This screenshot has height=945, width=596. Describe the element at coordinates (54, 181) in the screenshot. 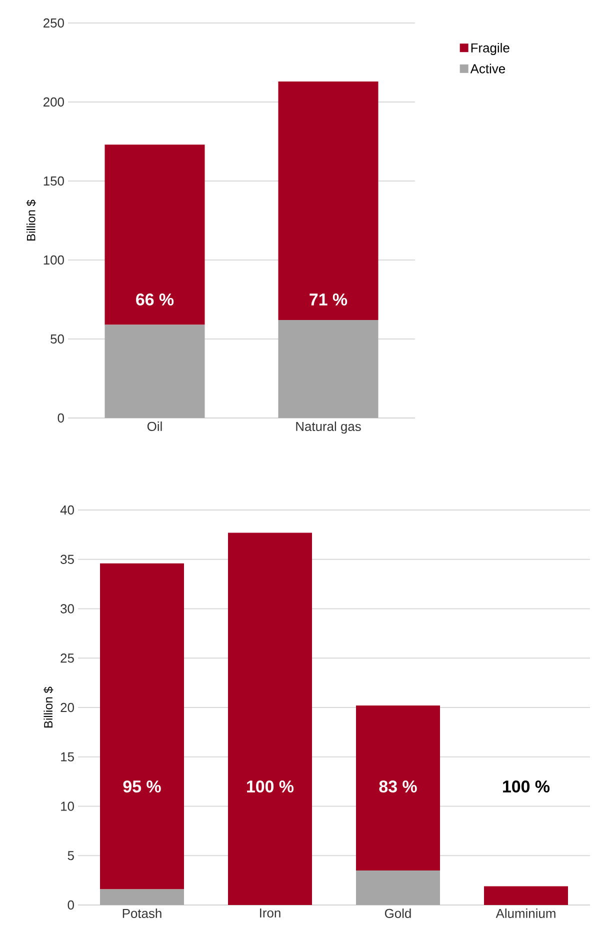

I see `y-tick-label: 150` at that location.